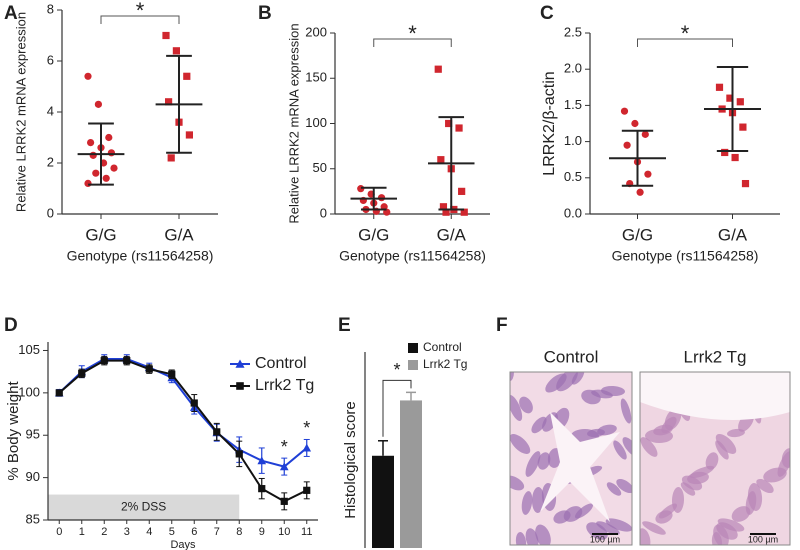 This screenshot has height=550, width=800. I want to click on legend-label: Control, so click(281, 363).